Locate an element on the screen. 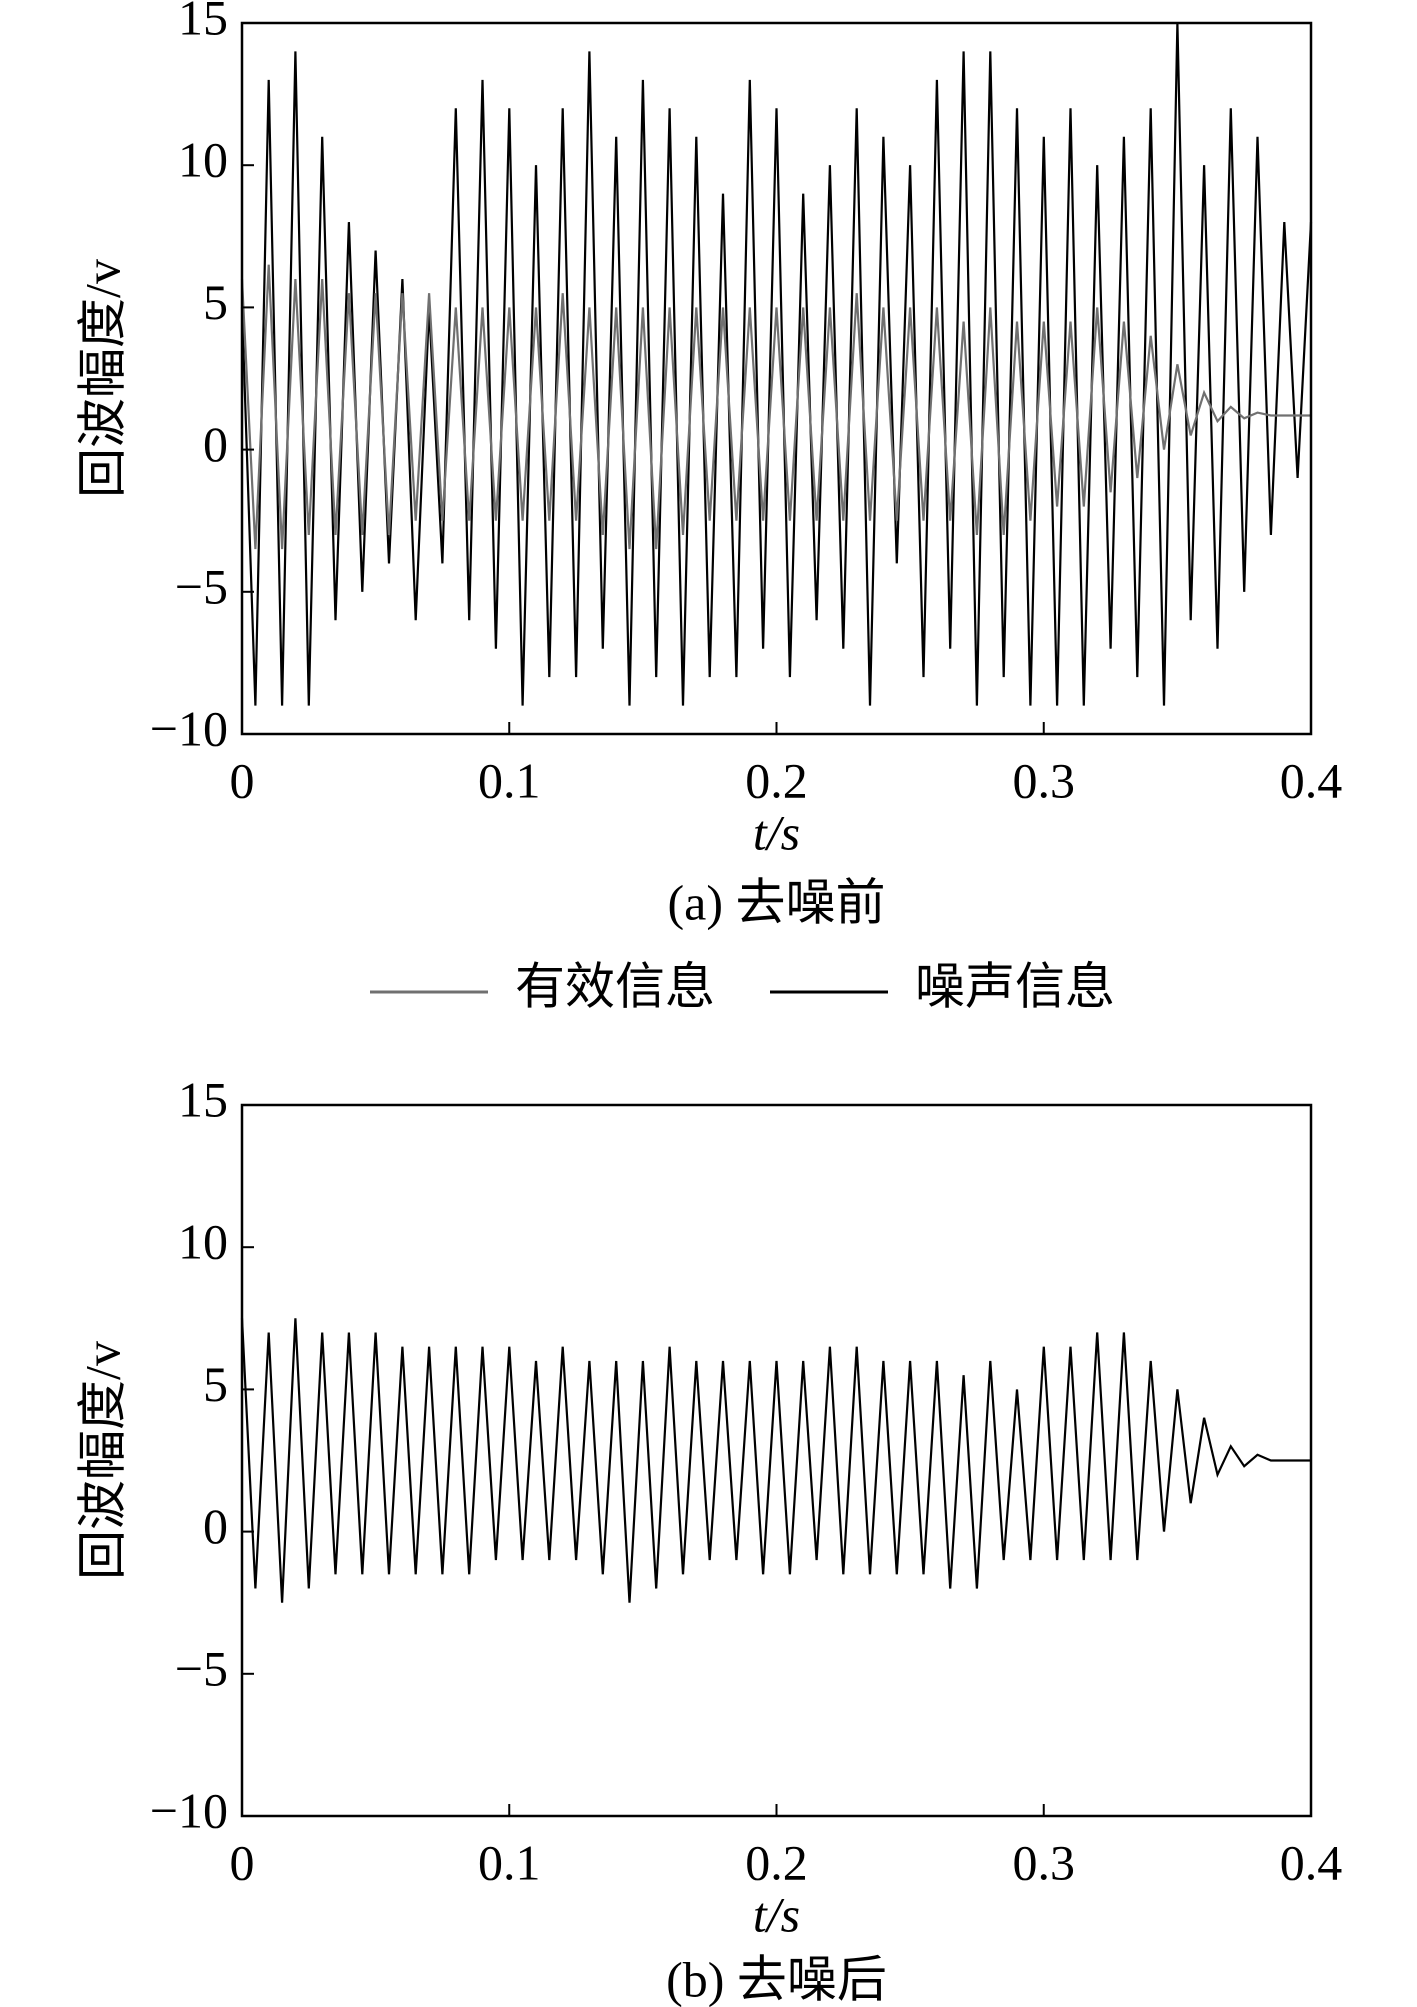 The height and width of the screenshot is (2007, 1417). caption: (b) 去噪后 is located at coordinates (776, 1979).